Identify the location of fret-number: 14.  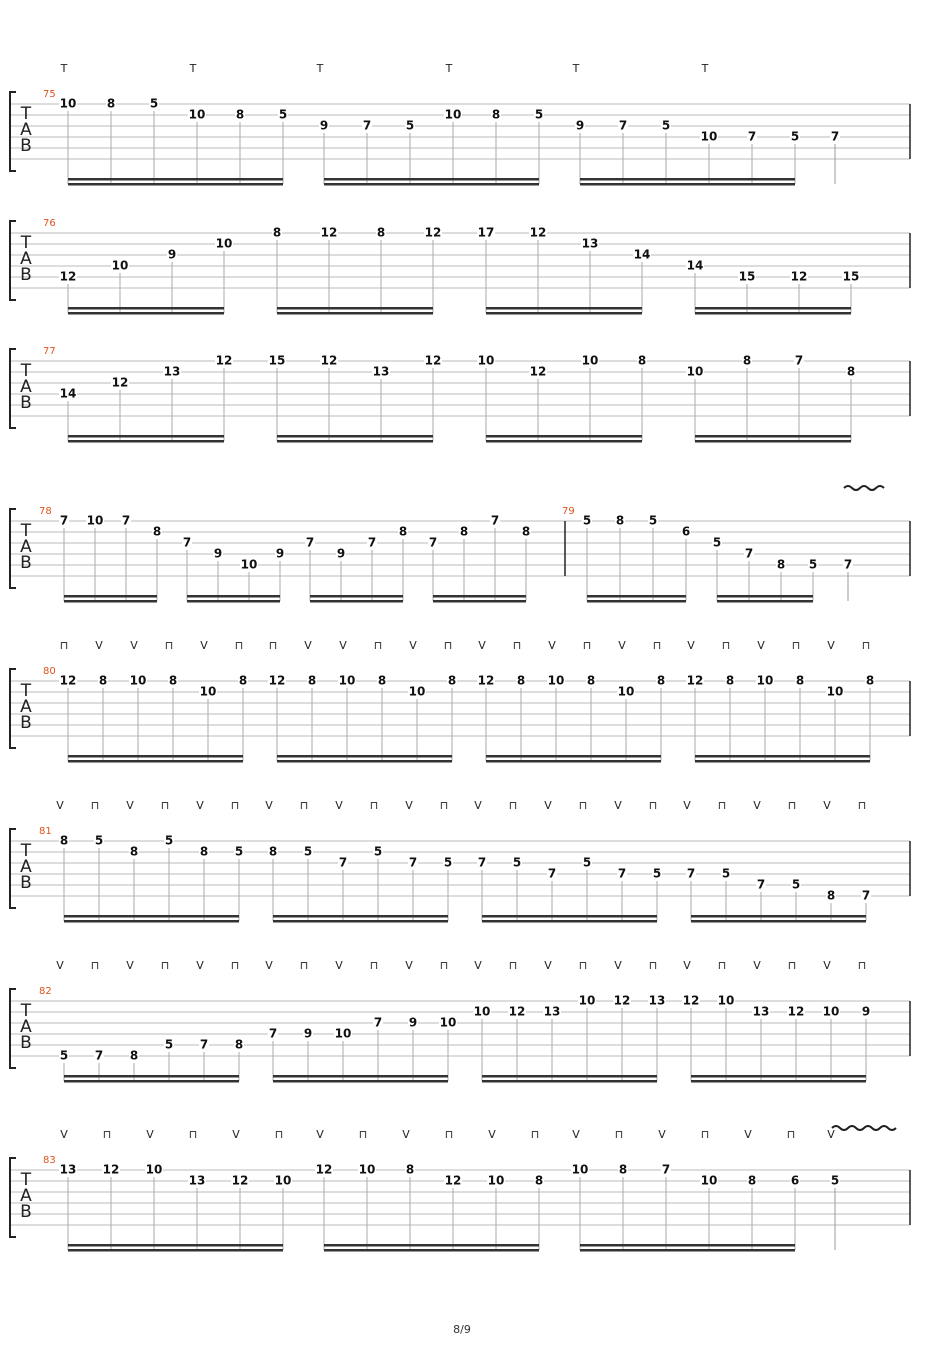
(695, 266).